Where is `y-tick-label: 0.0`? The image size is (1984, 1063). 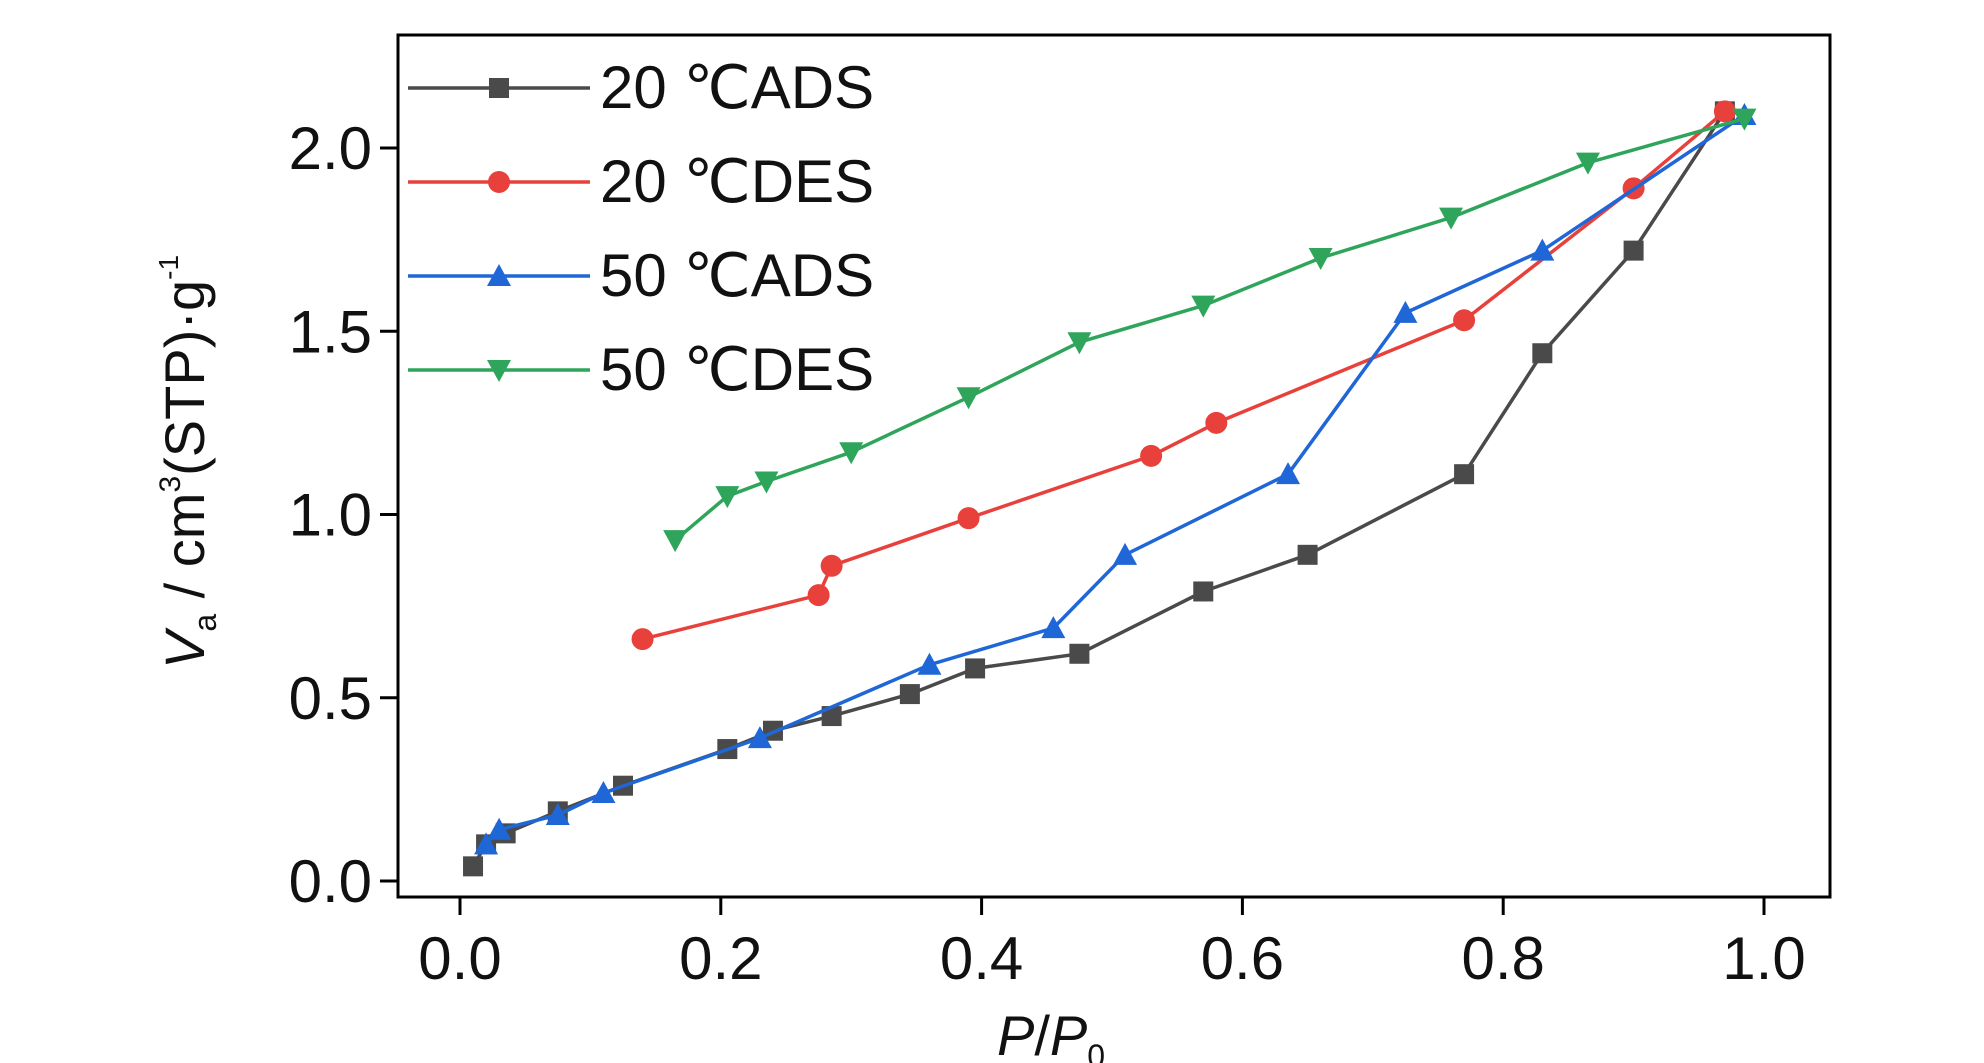 y-tick-label: 0.0 is located at coordinates (330, 881).